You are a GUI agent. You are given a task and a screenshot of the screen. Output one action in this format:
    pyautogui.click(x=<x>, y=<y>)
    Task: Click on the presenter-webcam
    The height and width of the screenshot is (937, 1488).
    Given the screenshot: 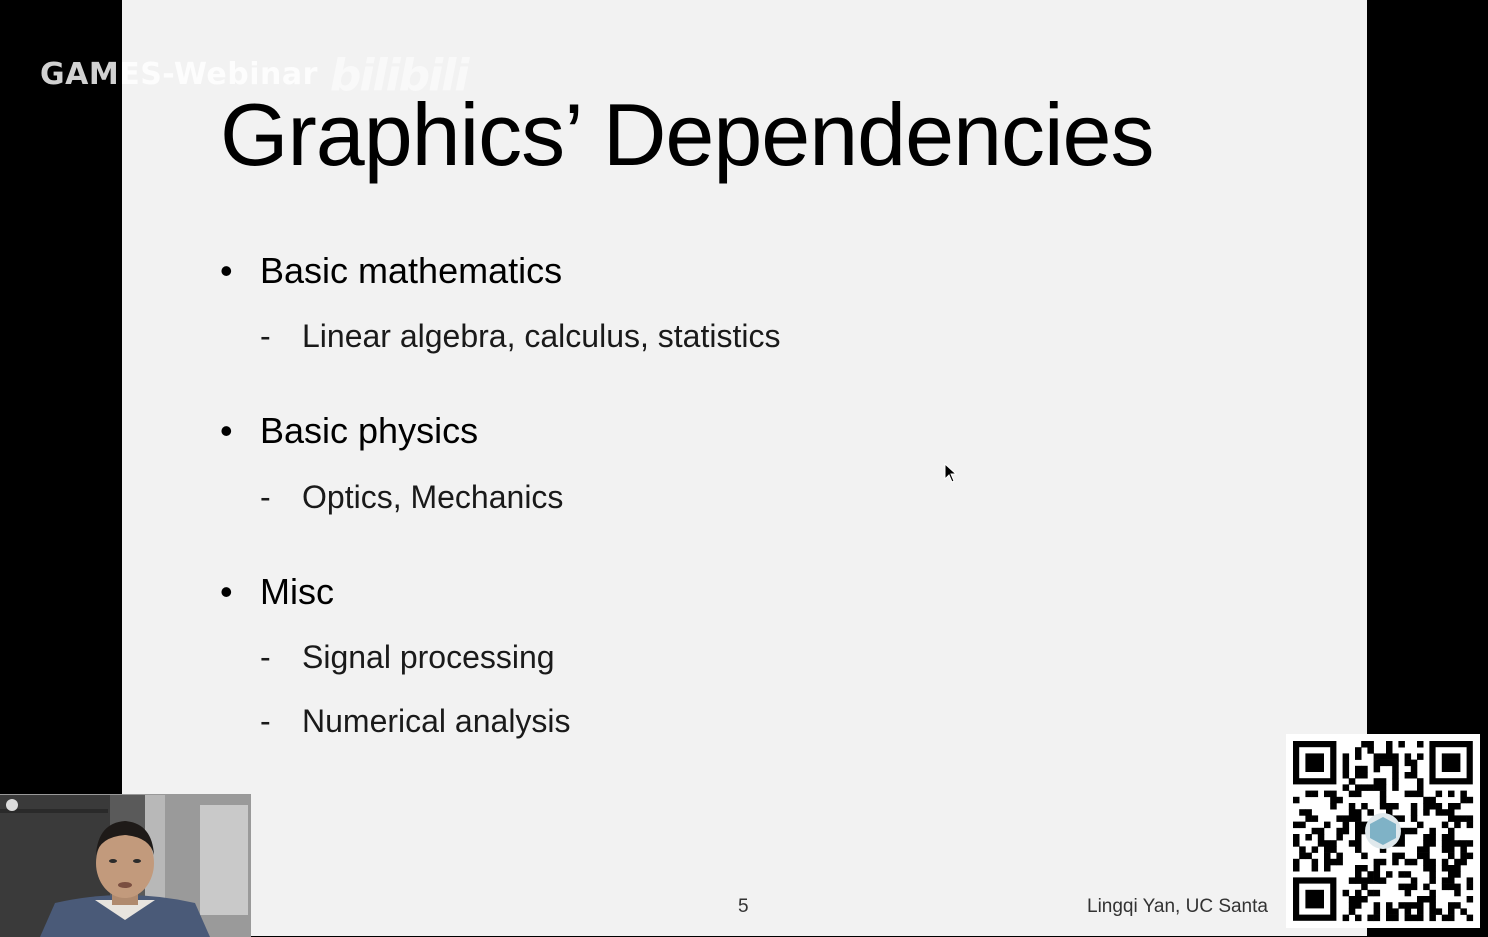 What is the action you would take?
    pyautogui.click(x=125, y=865)
    